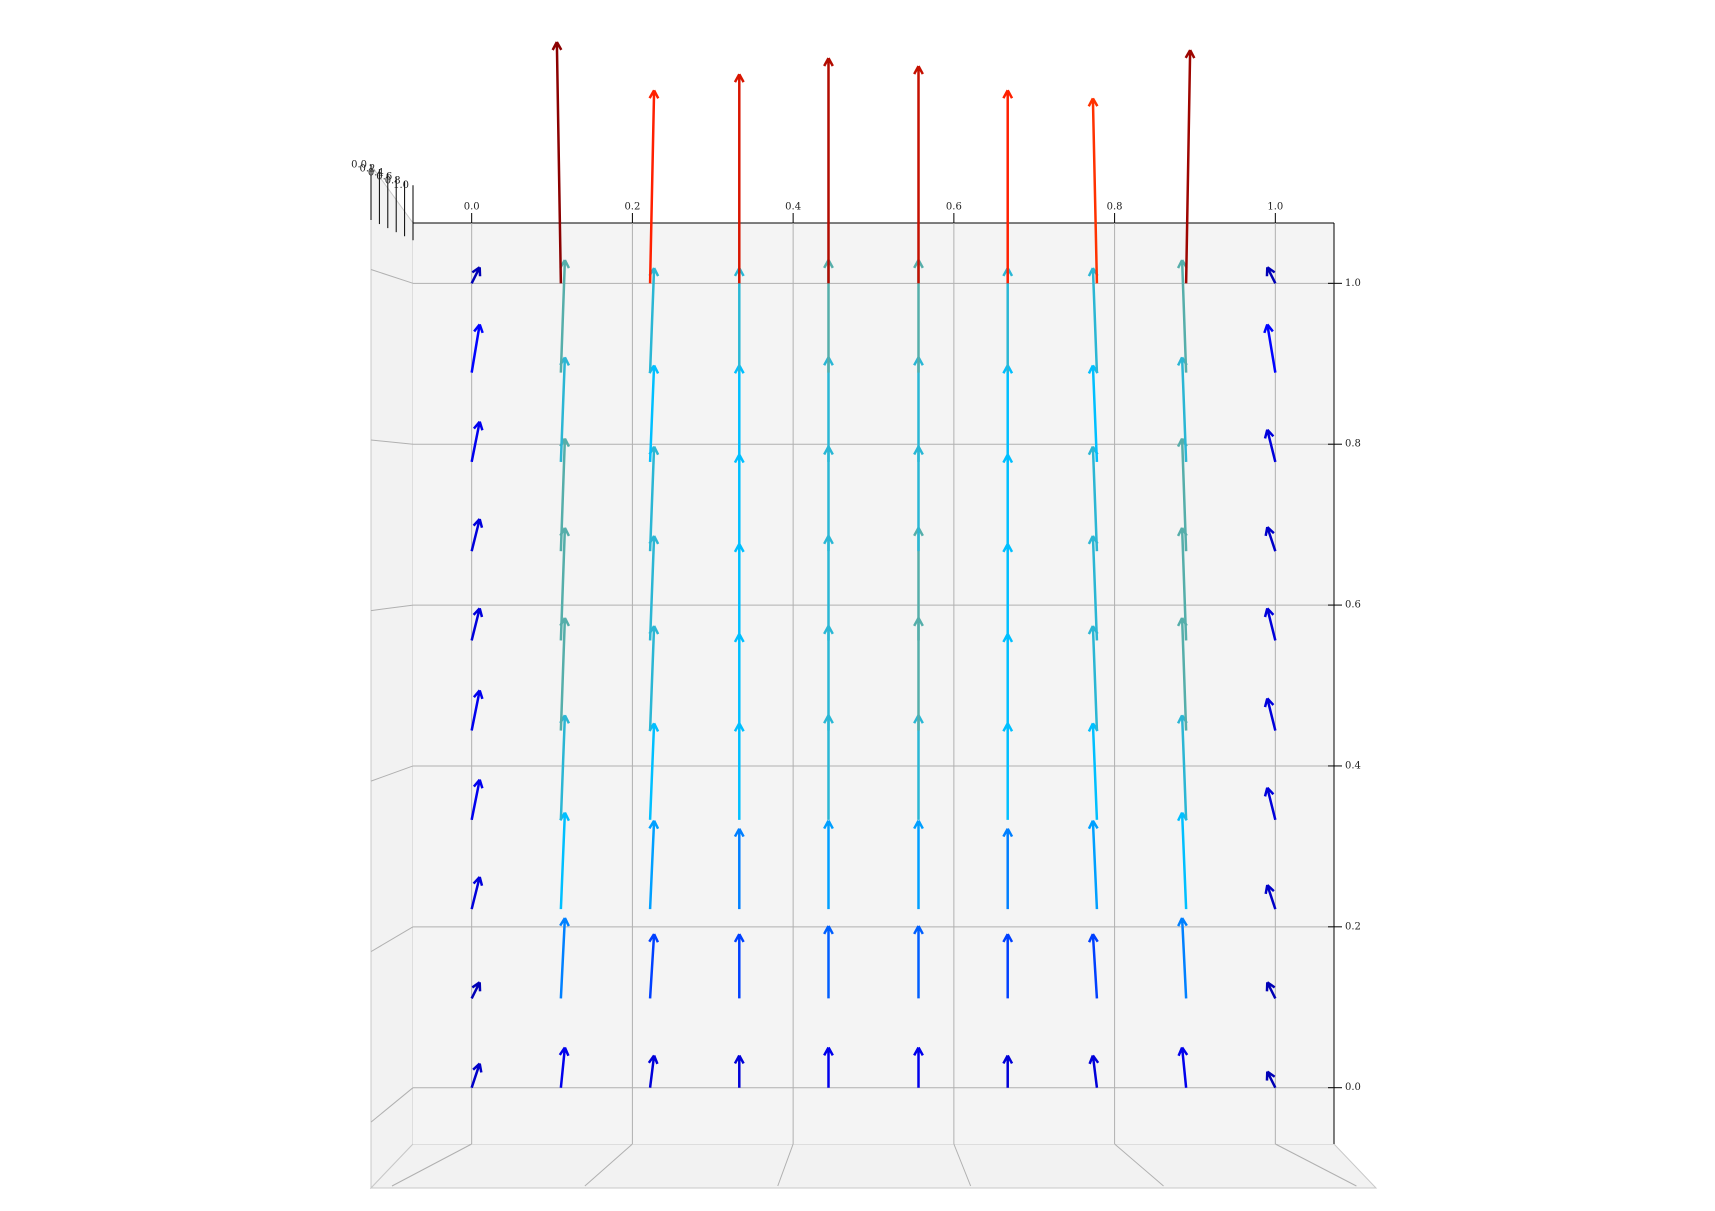 This screenshot has height=1211, width=1715. What do you see at coordinates (1353, 1087) in the screenshot?
I see `y-tick-label: 0.0` at bounding box center [1353, 1087].